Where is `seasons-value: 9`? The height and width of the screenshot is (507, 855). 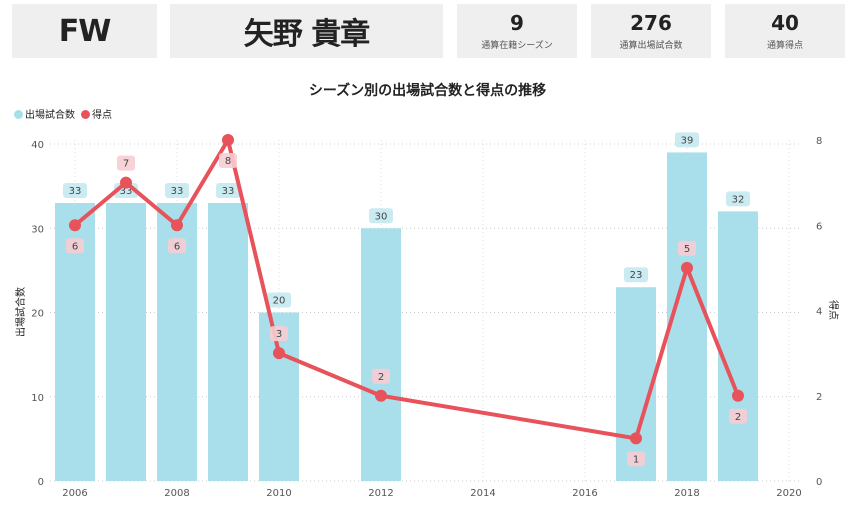
seasons-value: 9 is located at coordinates (517, 22).